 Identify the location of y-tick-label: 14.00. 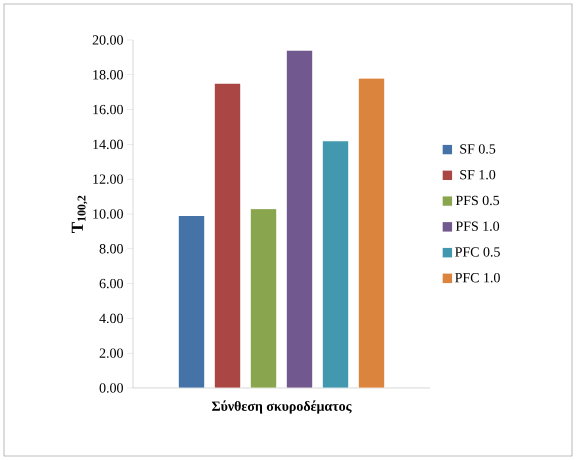
(108, 145).